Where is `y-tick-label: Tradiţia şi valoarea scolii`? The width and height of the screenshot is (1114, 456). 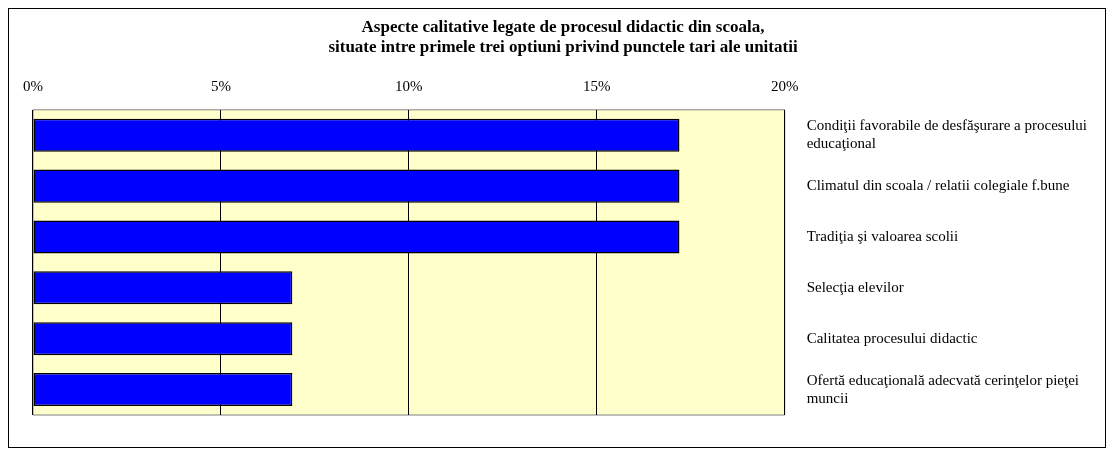
y-tick-label: Tradiţia şi valoarea scolii is located at coordinates (882, 235).